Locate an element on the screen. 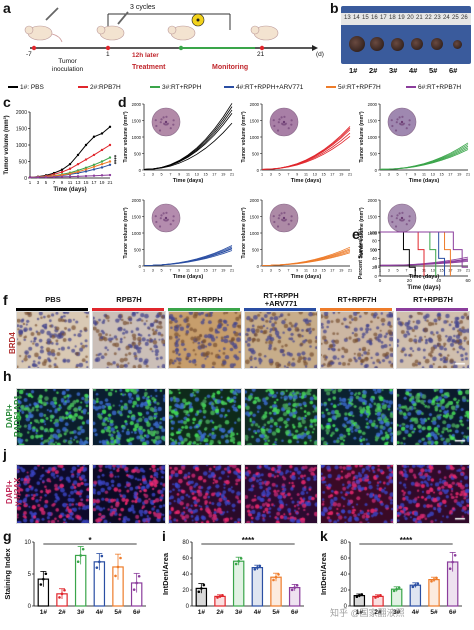 The width and height of the screenshot is (474, 630). tumor-label-4: 4# is located at coordinates (413, 70).